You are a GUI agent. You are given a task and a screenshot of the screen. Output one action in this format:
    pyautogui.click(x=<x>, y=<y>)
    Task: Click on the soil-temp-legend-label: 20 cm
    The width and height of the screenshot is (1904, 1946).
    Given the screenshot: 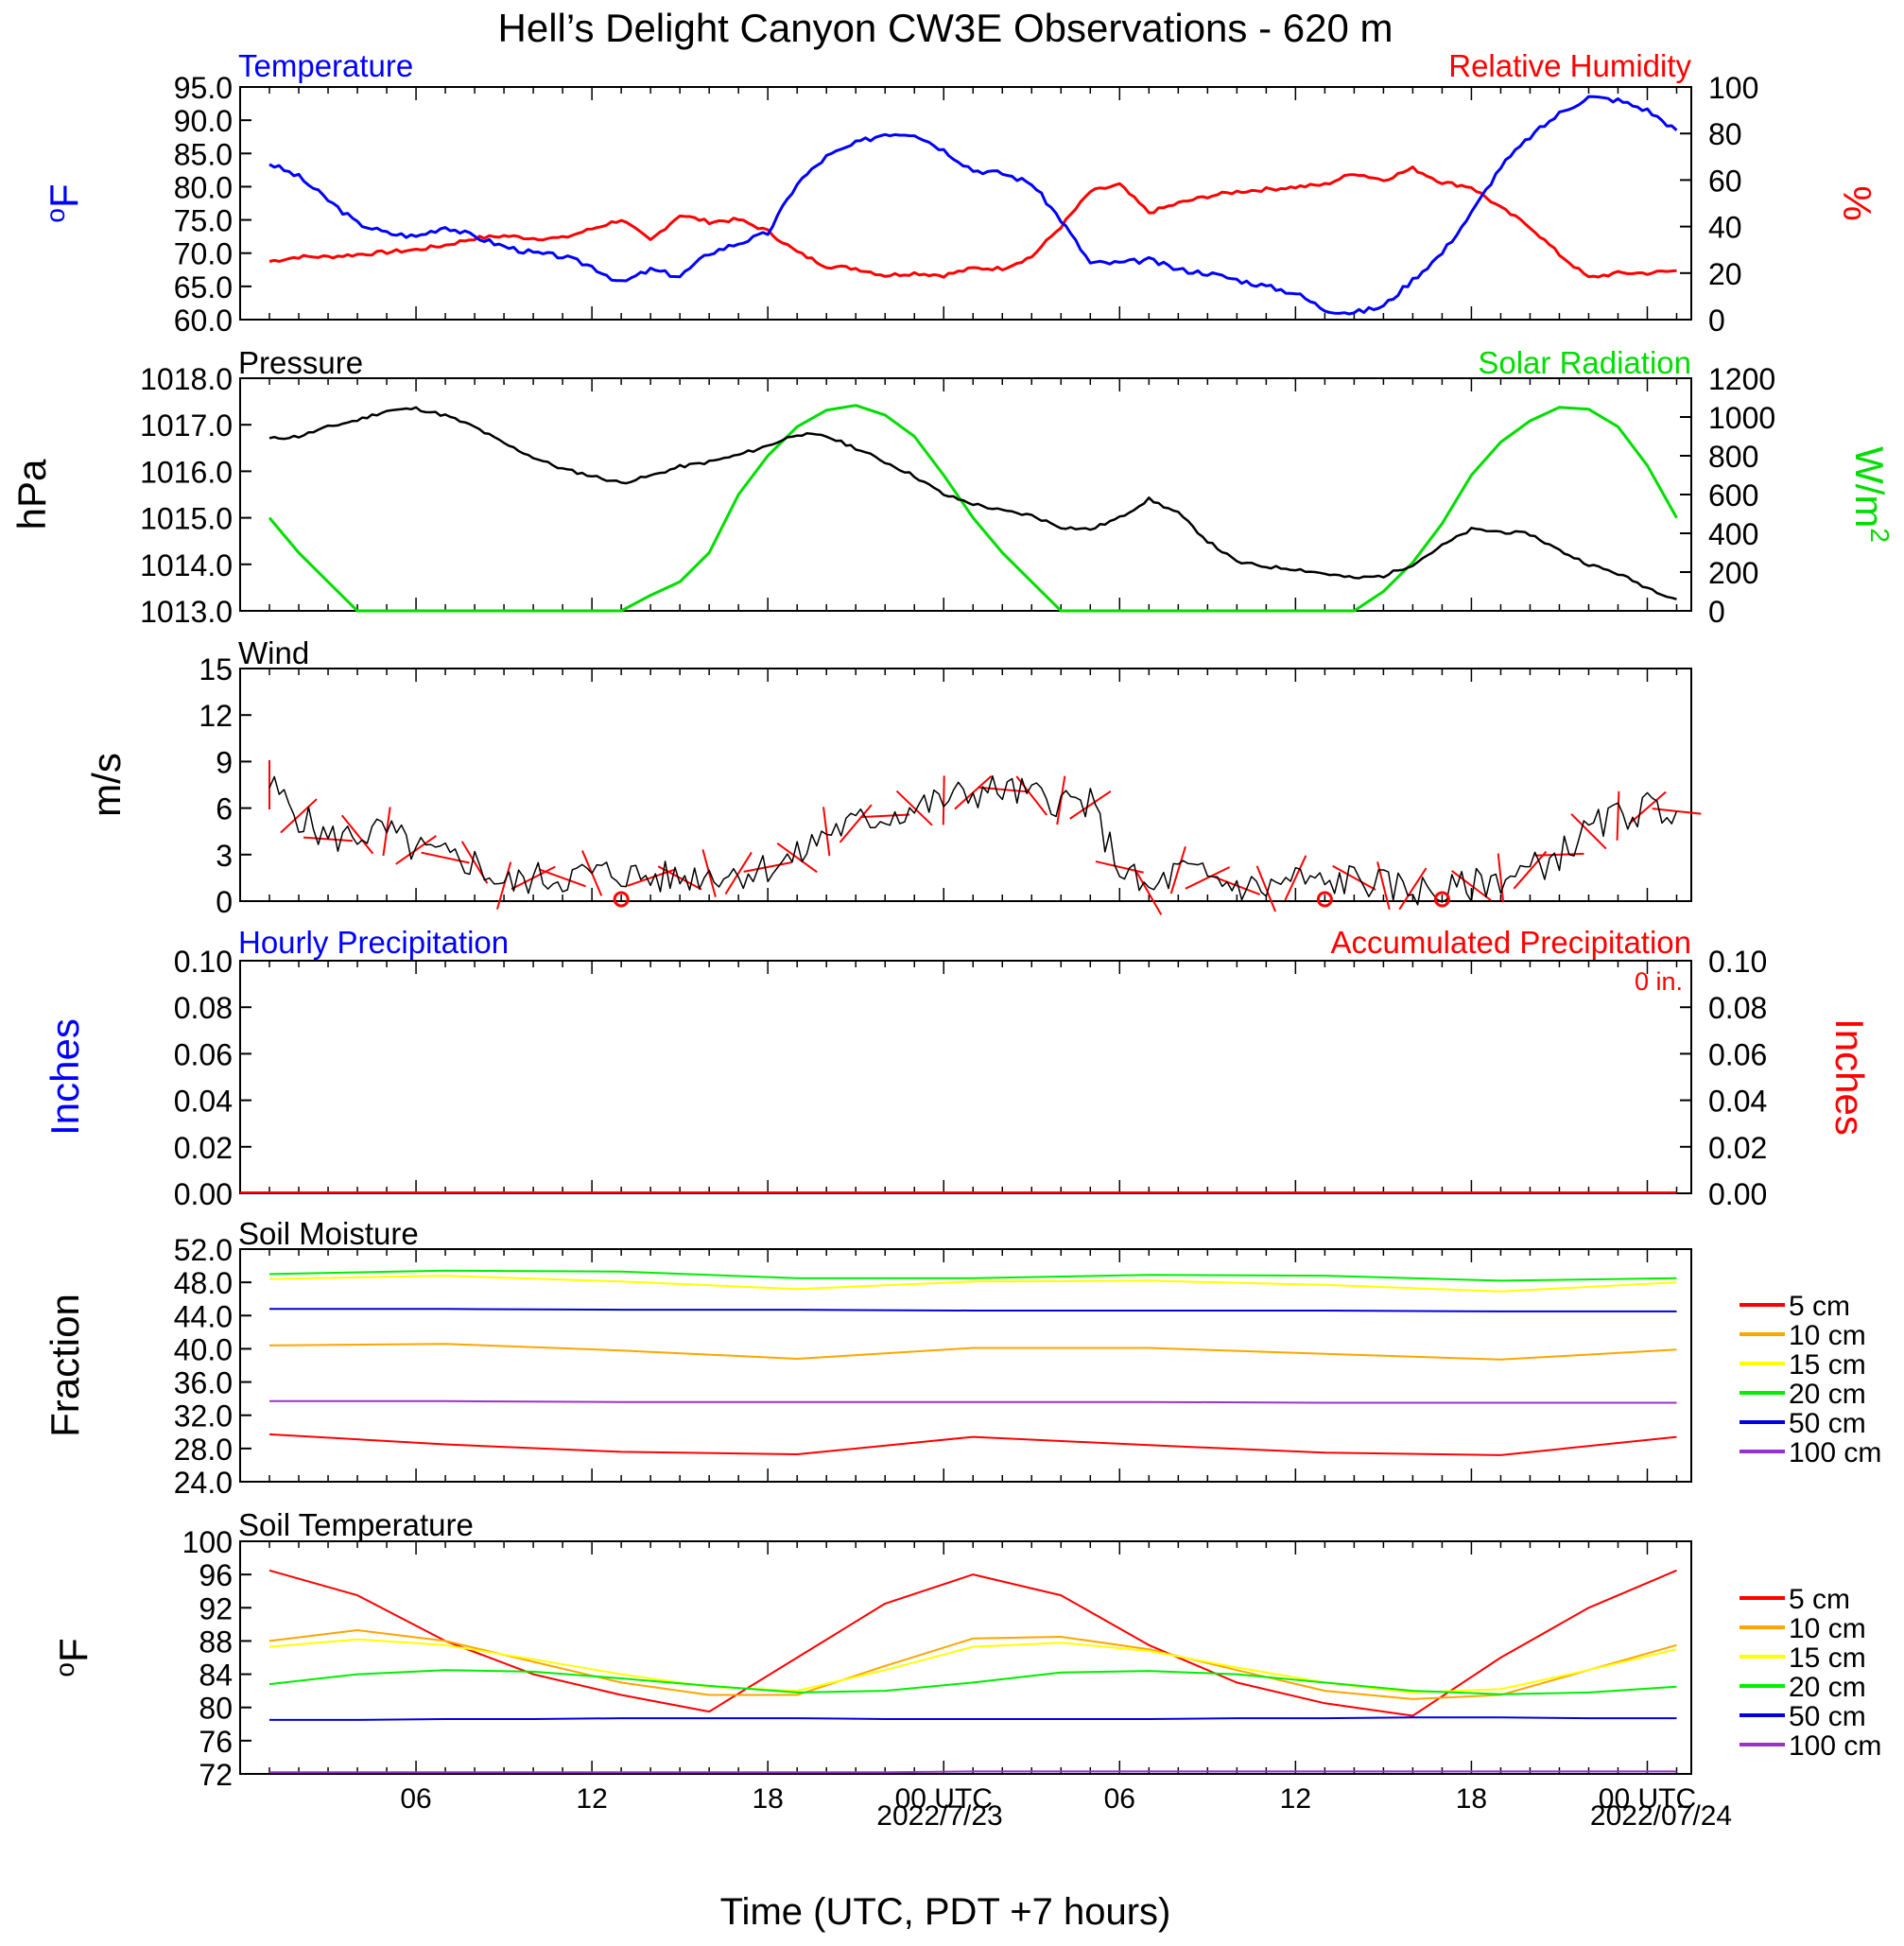 What is the action you would take?
    pyautogui.click(x=1827, y=1688)
    